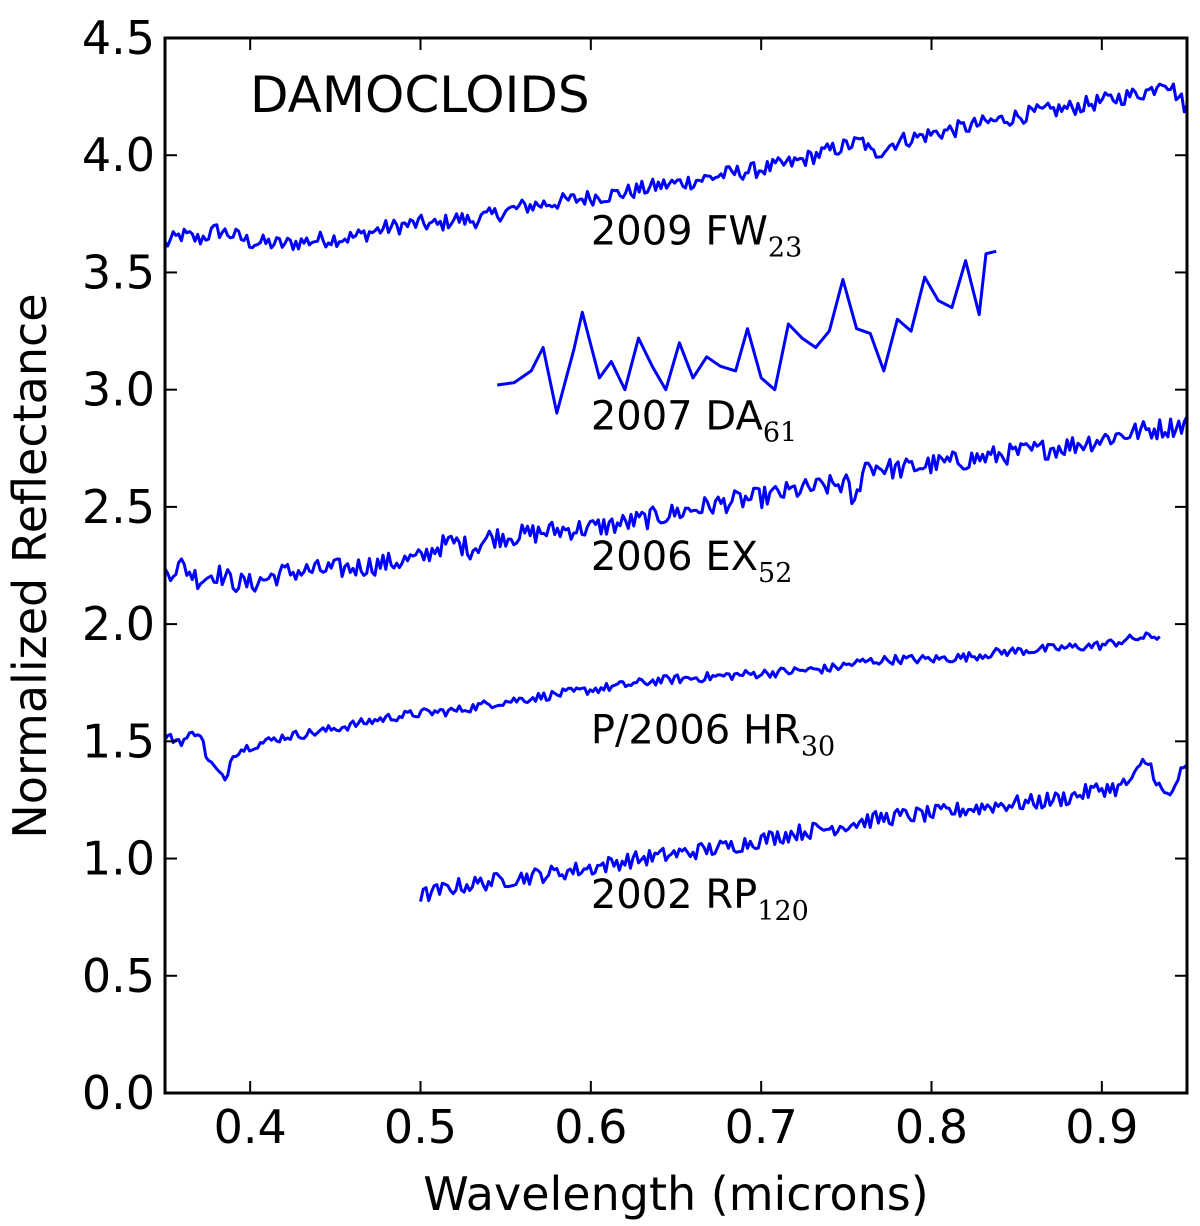 The height and width of the screenshot is (1226, 1200). Describe the element at coordinates (250, 1127) in the screenshot. I see `x-tick-label: 0.4` at that location.